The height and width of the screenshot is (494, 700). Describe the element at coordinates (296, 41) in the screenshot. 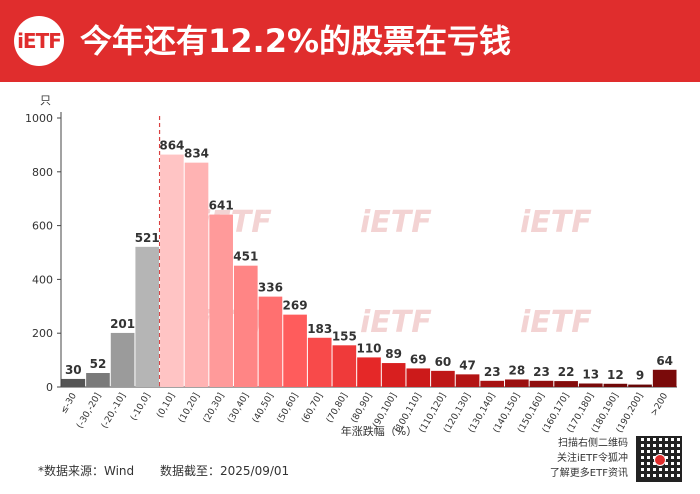

I see `page-title: 今年还有12.2%的股票在亏钱` at that location.